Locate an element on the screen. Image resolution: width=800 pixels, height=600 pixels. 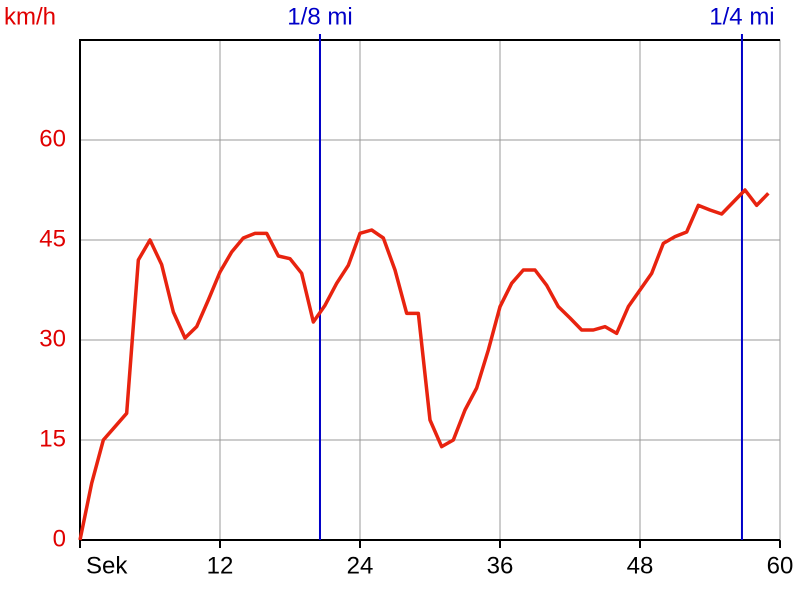
x-tick-label: 36 is located at coordinates (500, 565).